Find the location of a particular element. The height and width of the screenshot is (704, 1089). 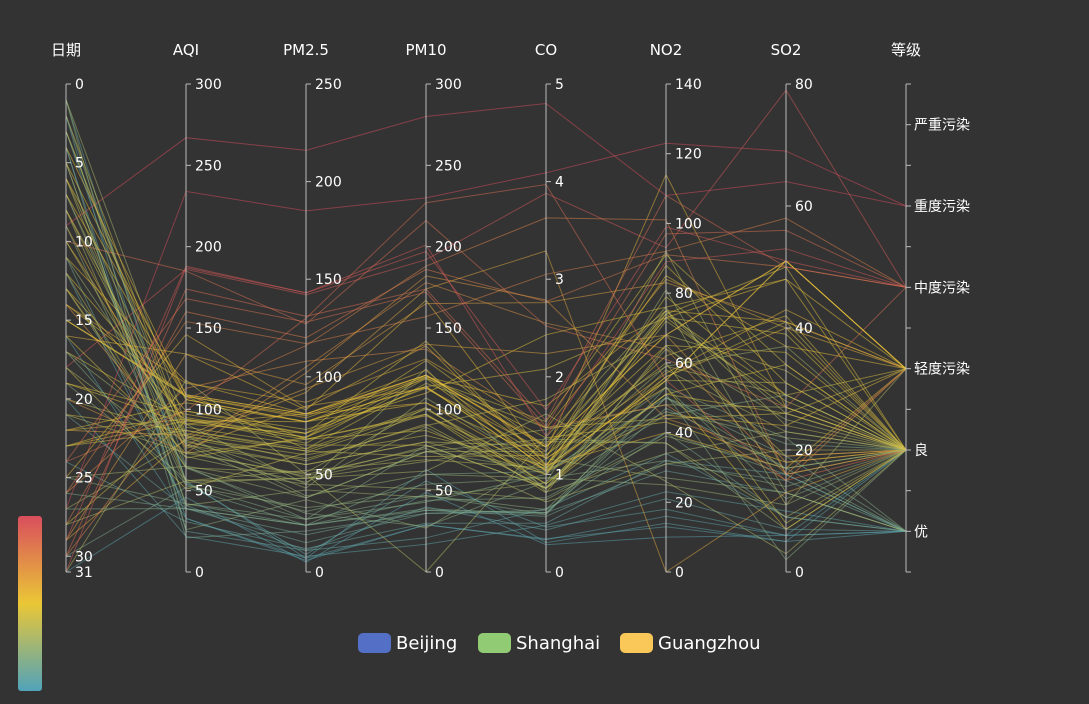

tick-label: 200 is located at coordinates (448, 248).